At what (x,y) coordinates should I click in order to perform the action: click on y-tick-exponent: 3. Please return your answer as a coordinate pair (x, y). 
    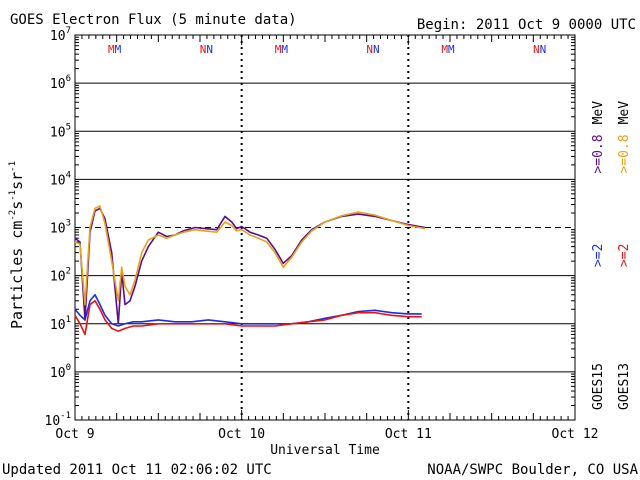
    Looking at the image, I should click on (68, 224).